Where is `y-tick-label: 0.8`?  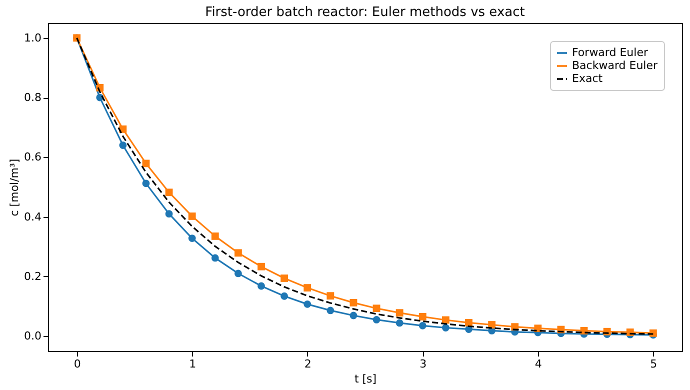
y-tick-label: 0.8 is located at coordinates (33, 97).